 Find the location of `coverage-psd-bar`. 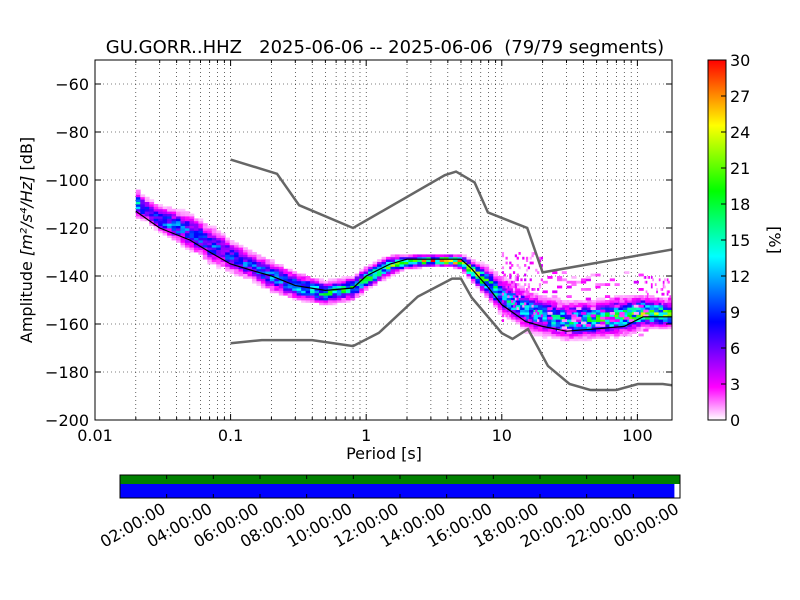

coverage-psd-bar is located at coordinates (397, 491).